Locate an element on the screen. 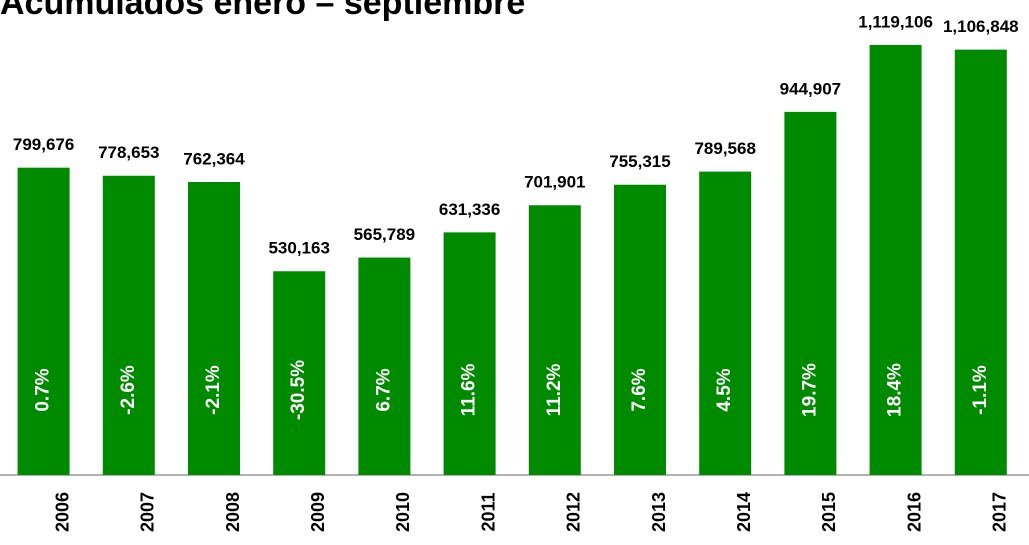 This screenshot has width=1029, height=545. value-label: 1,119,106 is located at coordinates (895, 21).